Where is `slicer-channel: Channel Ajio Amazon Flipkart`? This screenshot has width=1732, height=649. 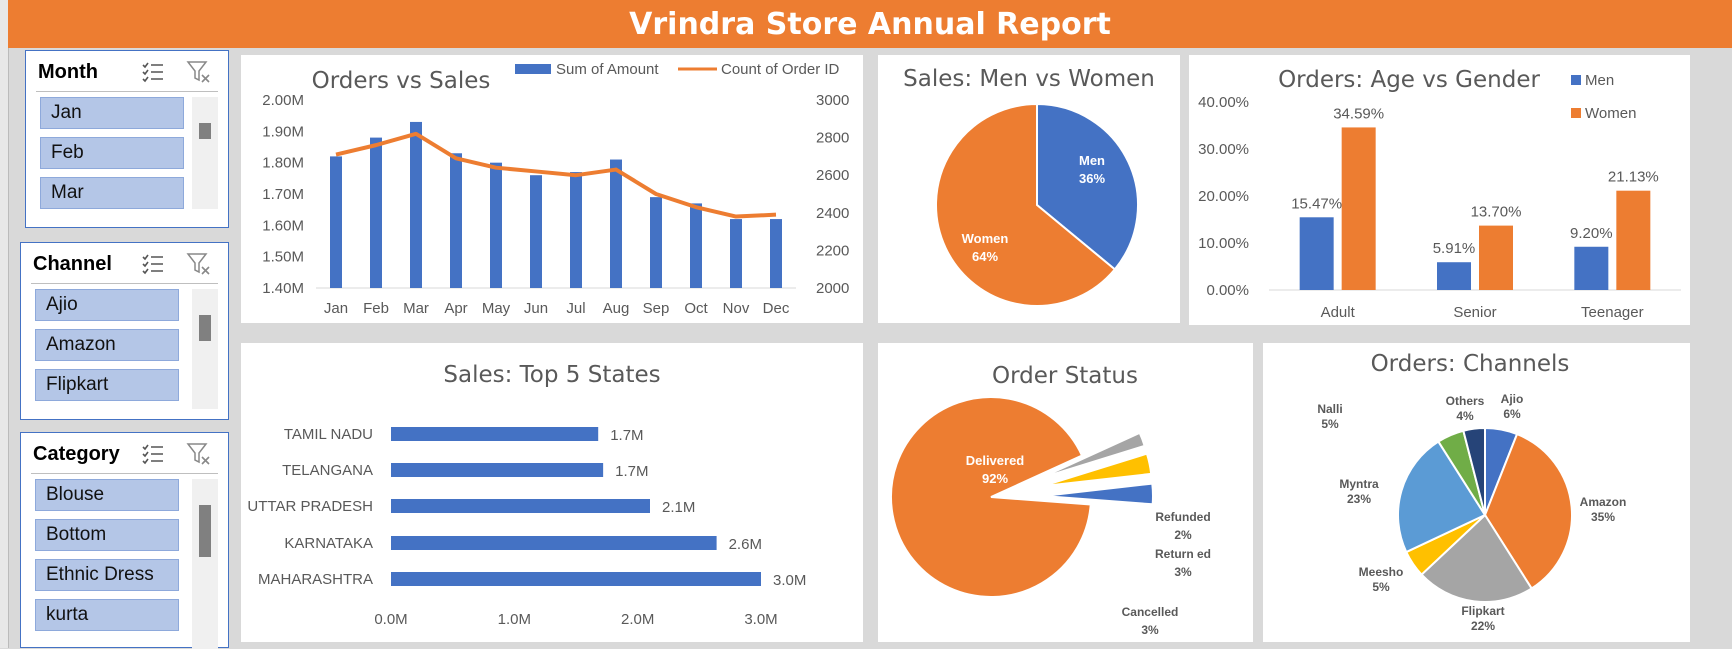 slicer-channel: Channel Ajio Amazon Flipkart is located at coordinates (124, 331).